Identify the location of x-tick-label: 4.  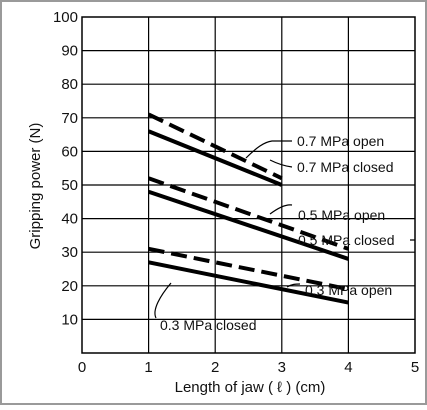
(348, 367).